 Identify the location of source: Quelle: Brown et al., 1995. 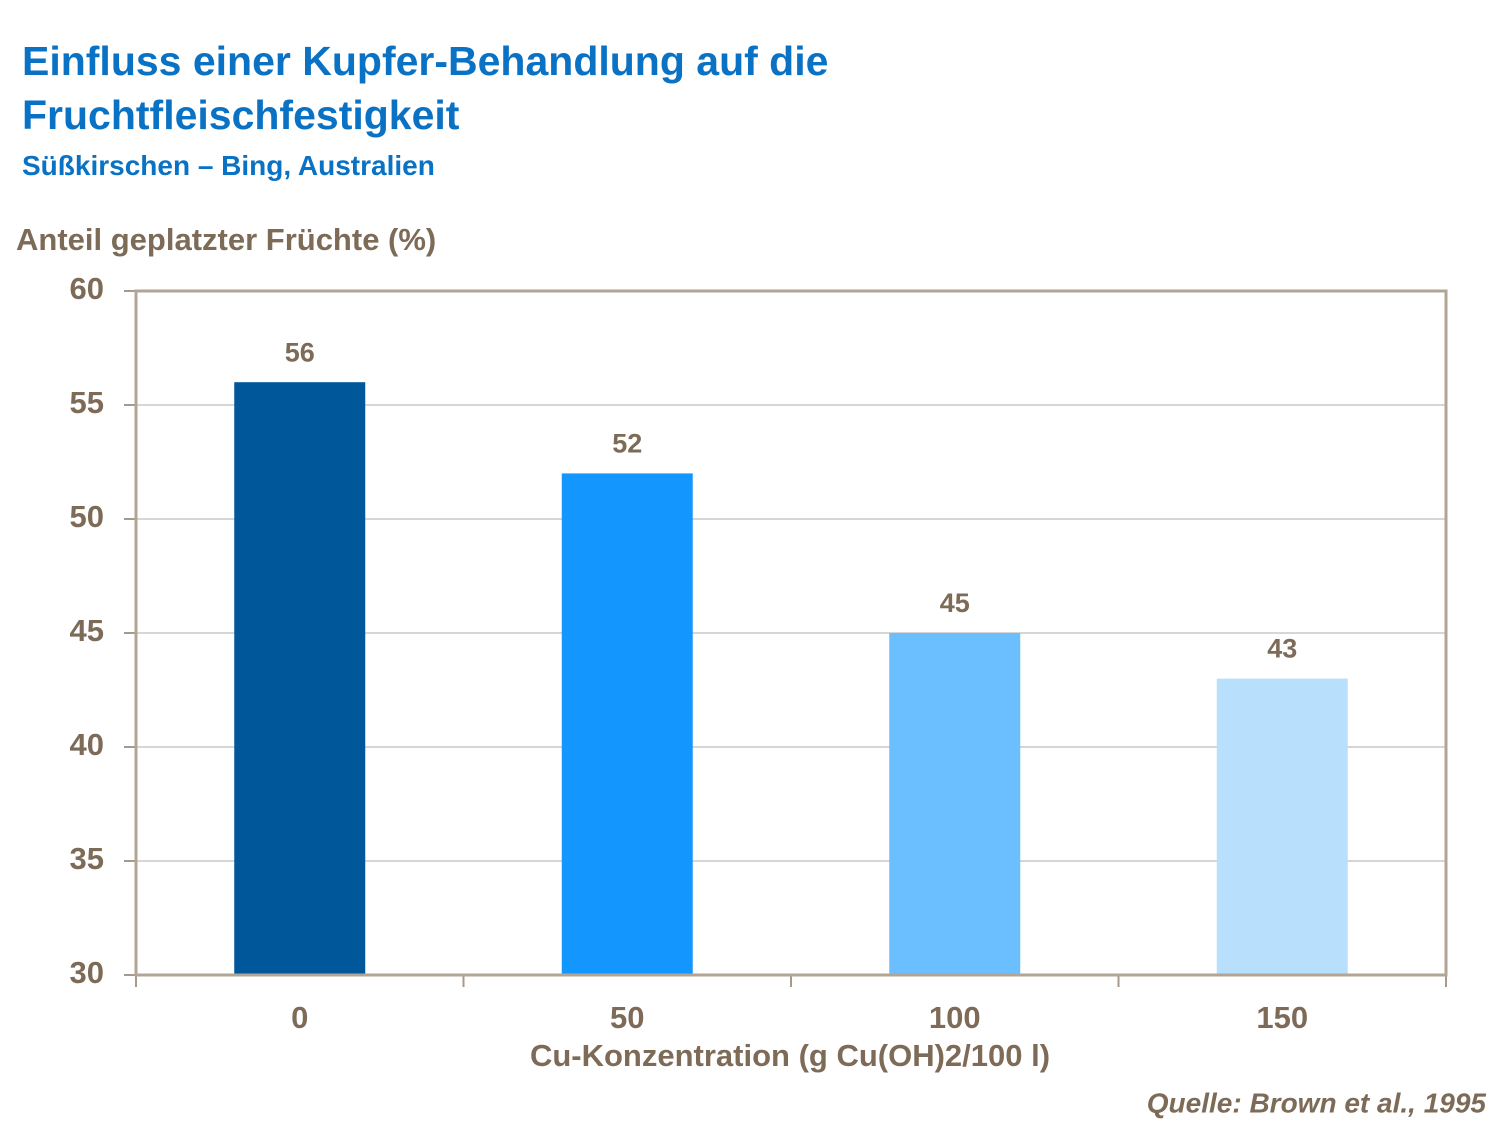
(1317, 1102).